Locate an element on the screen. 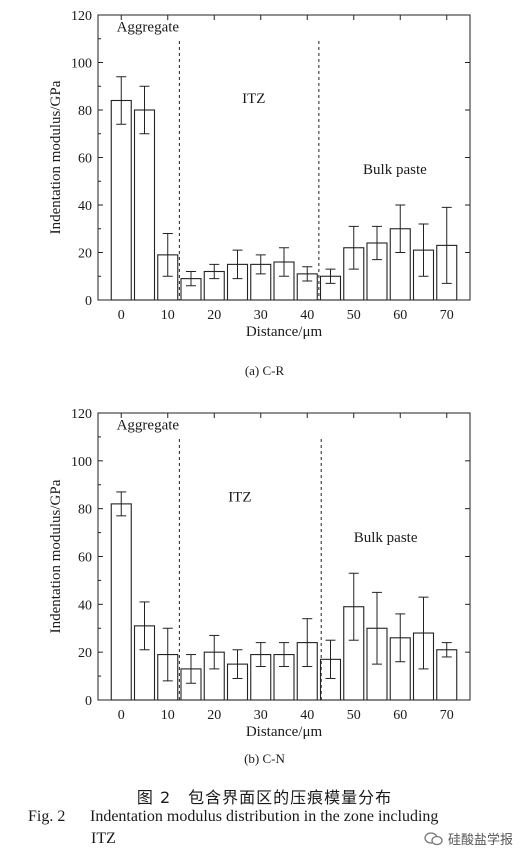 The image size is (529, 860). chart-b-x-tick-label: 20 is located at coordinates (214, 715).